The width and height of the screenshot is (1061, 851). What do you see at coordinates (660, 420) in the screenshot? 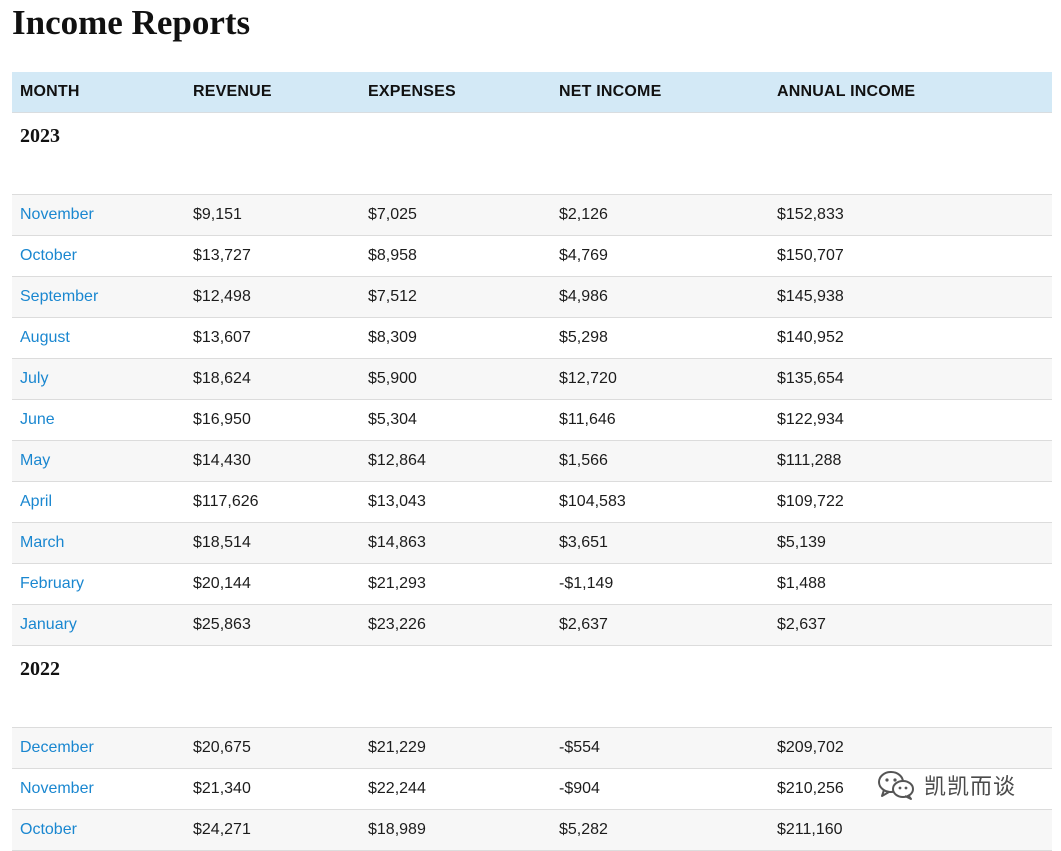
I see `cell-net-income: $11,646` at bounding box center [660, 420].